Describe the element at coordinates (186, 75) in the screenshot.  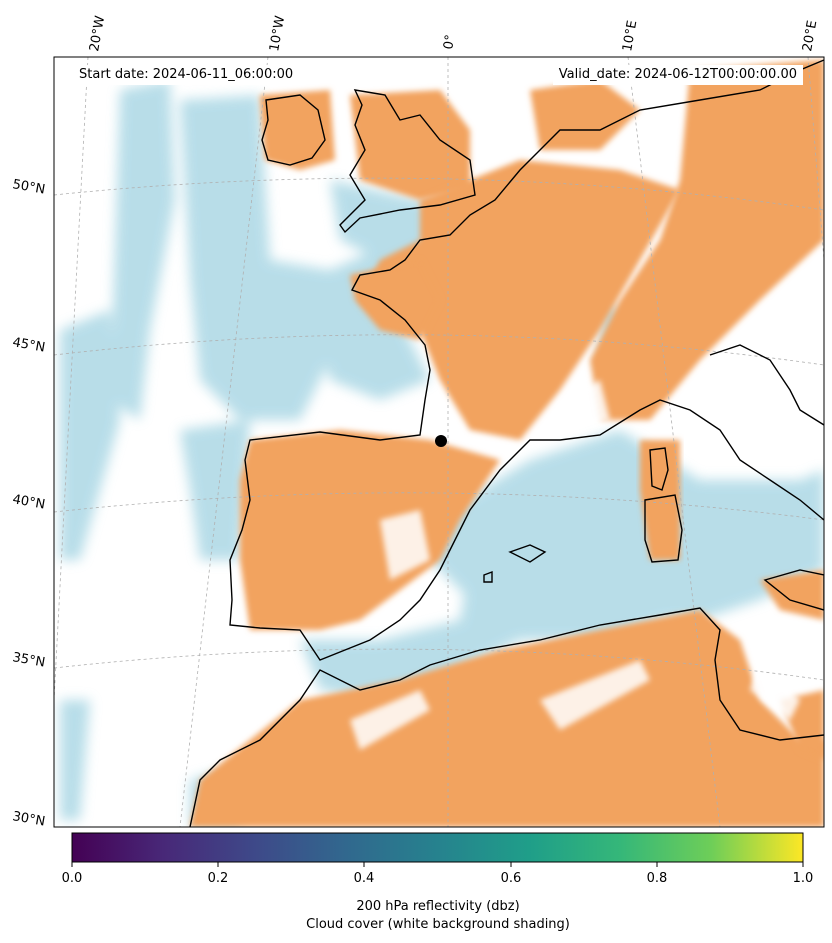
I see `start-date-label: Start date: 2024-06-11_06:00:00` at that location.